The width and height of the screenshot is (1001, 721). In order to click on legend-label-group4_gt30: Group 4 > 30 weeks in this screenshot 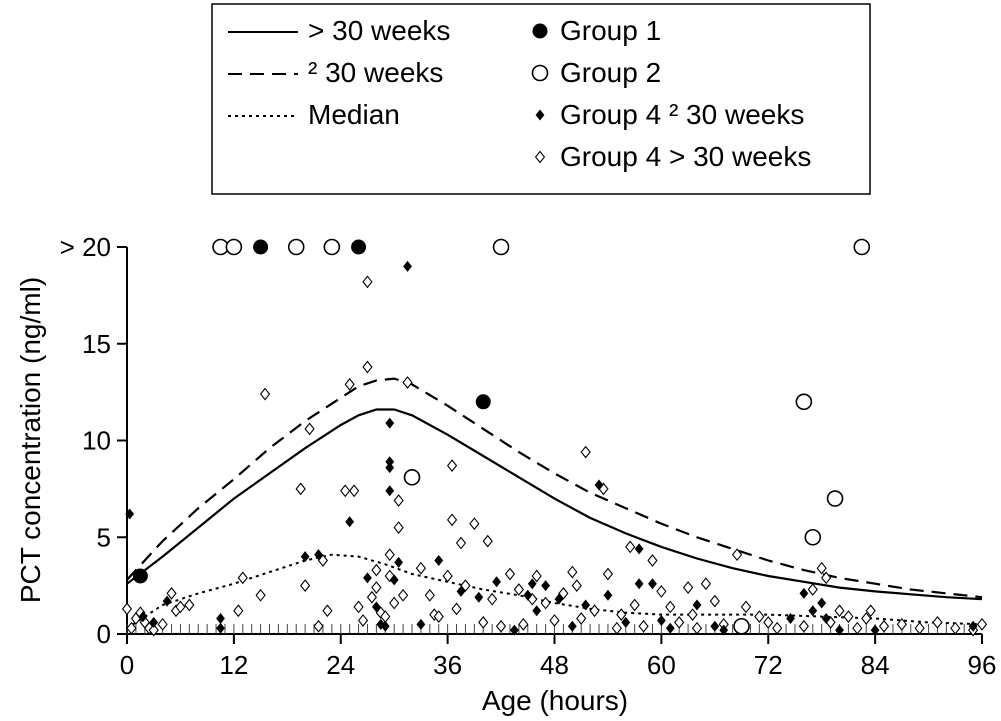, I will do `click(685, 156)`.